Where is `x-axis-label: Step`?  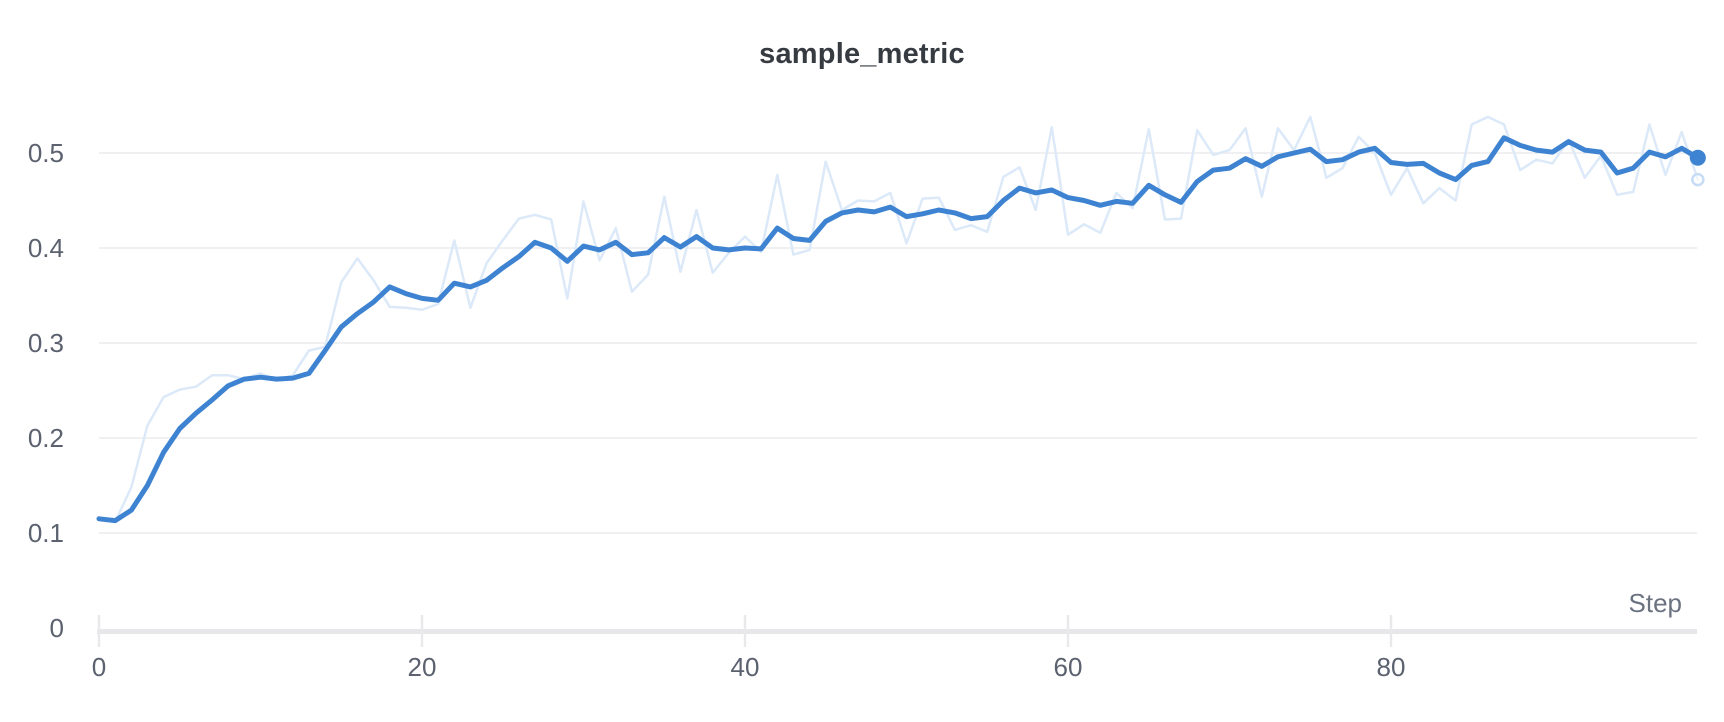 x-axis-label: Step is located at coordinates (1655, 603).